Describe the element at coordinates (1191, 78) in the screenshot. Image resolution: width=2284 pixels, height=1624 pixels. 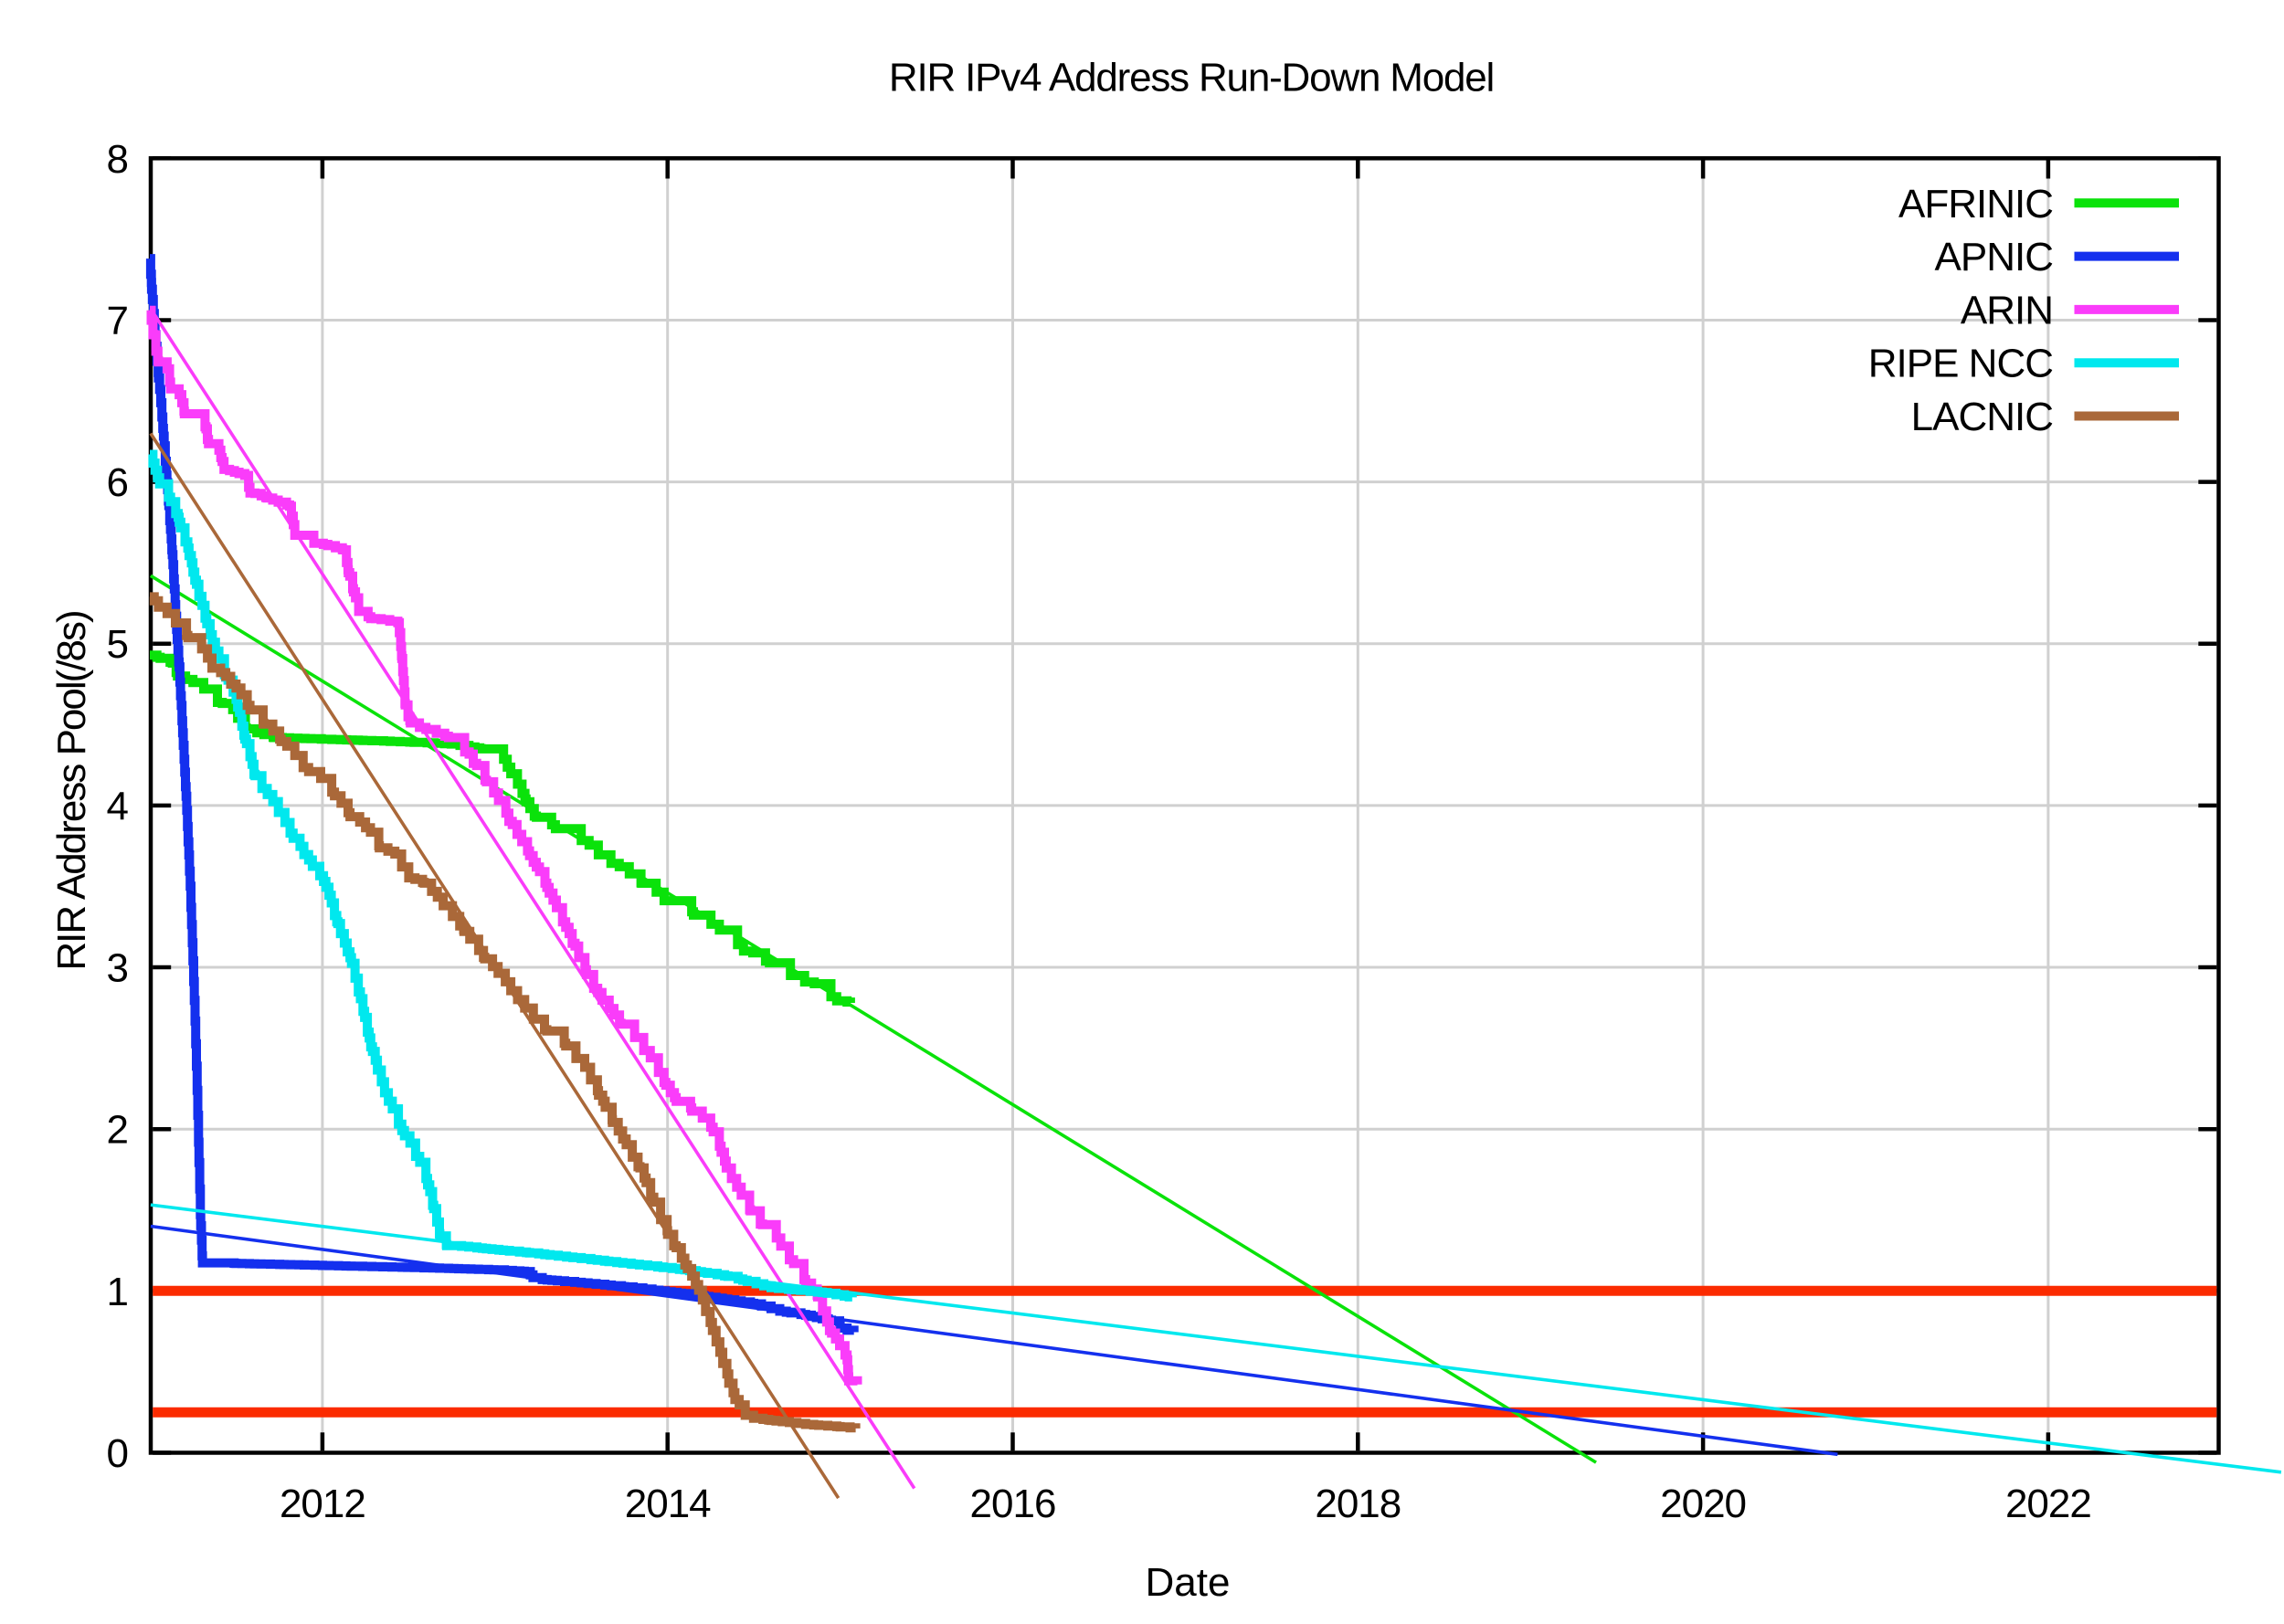
I see `svg-text:RIR IPv4 Address Run-Down Mode: RIR IPv4 Address Run-Down Model` at that location.